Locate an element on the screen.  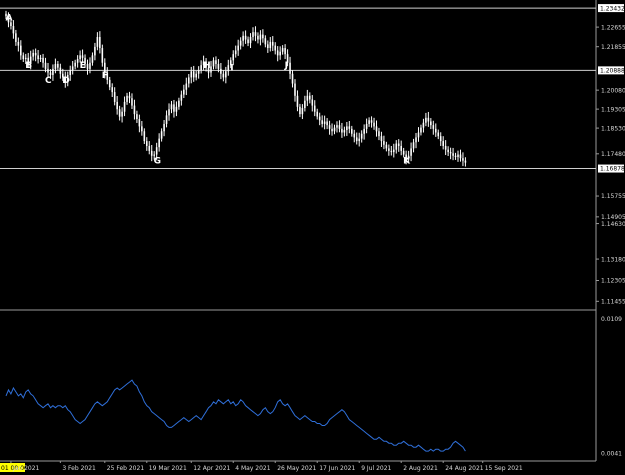
start-time-tag-label: 01 00:00 is located at coordinates (14, 468).